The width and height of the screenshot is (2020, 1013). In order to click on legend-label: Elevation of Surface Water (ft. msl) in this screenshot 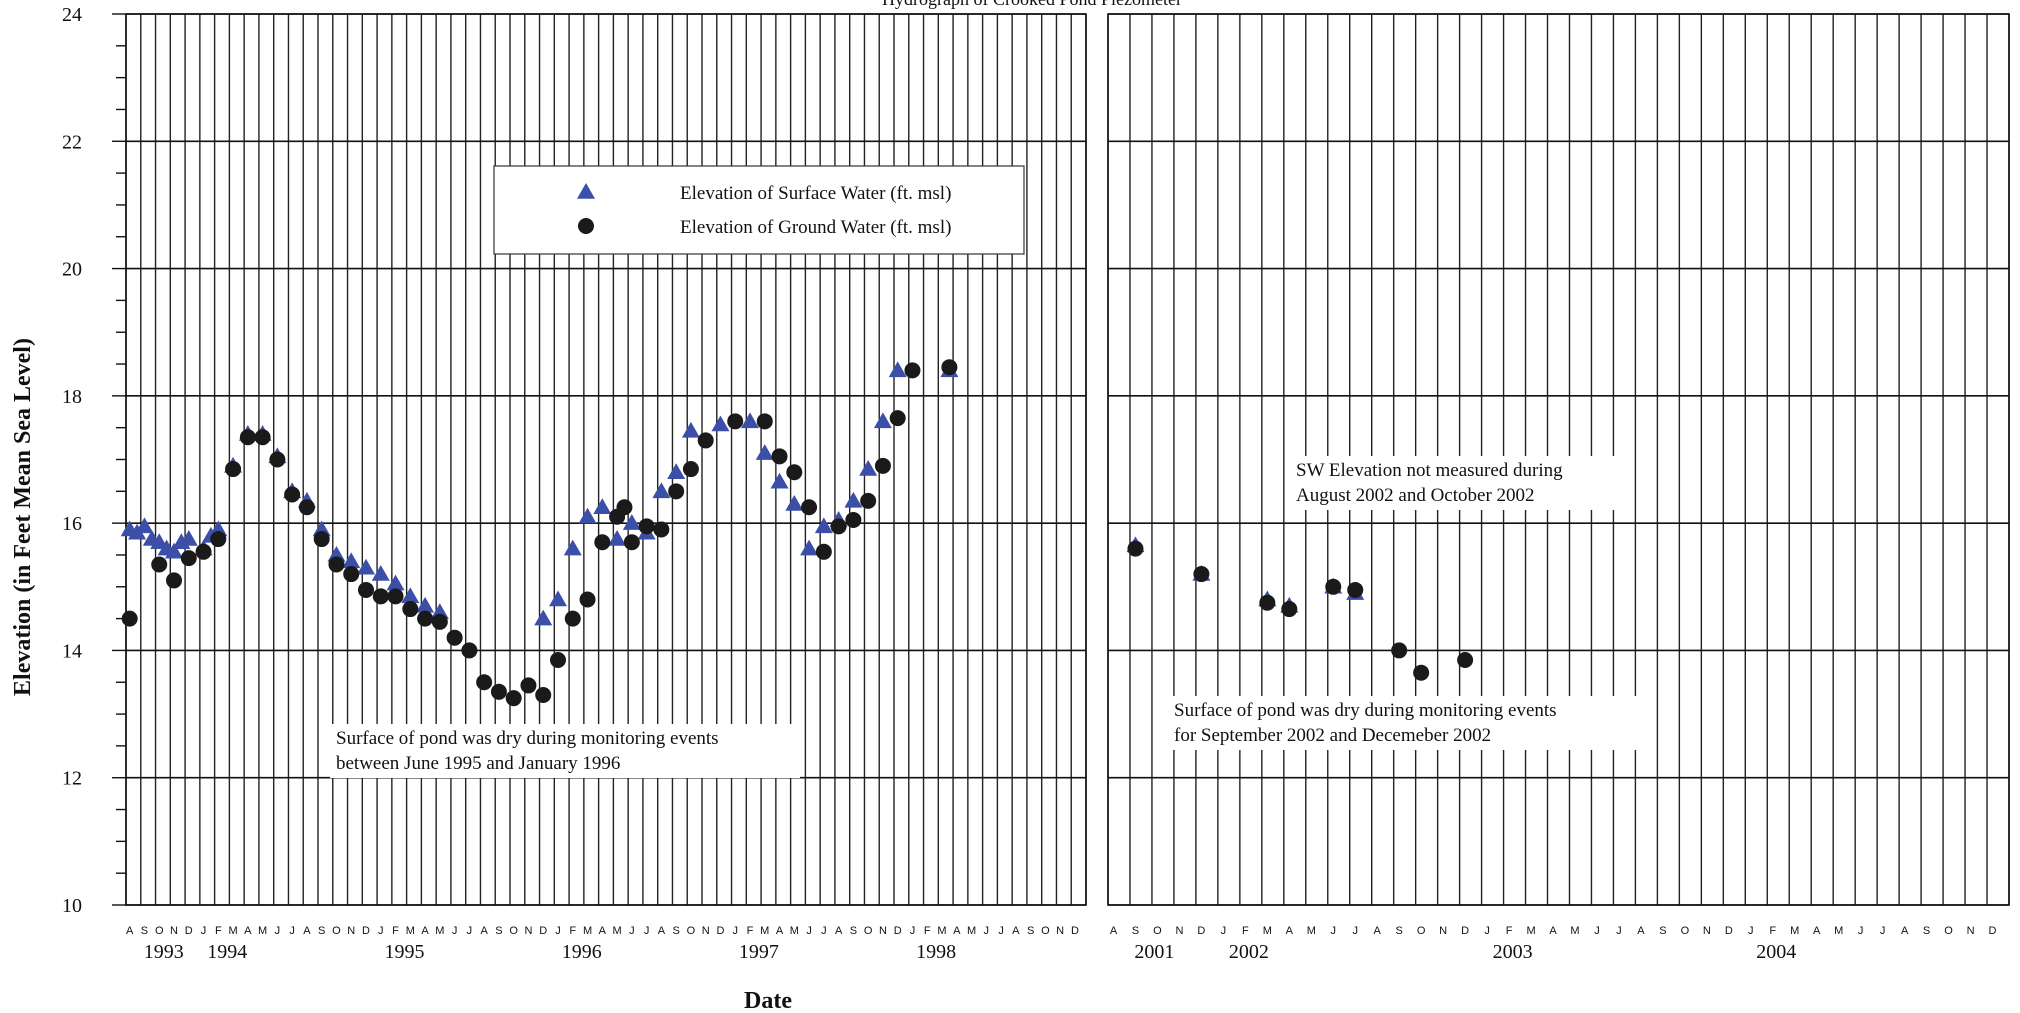, I will do `click(815, 193)`.